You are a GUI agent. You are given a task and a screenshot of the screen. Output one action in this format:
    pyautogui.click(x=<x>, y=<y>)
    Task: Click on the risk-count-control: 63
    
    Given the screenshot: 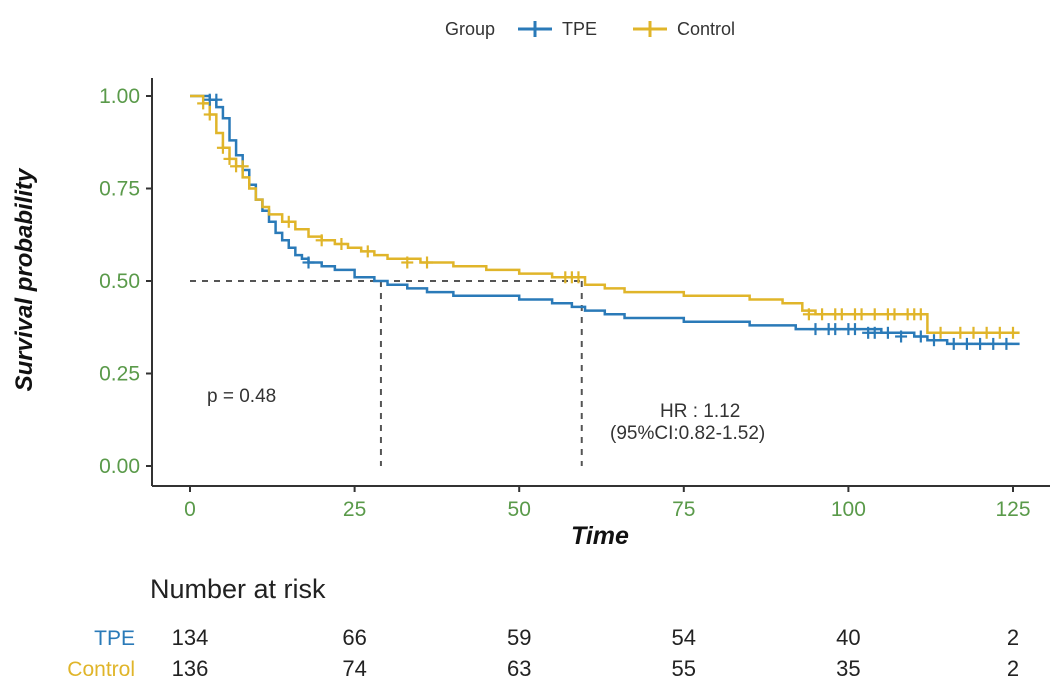 What is the action you would take?
    pyautogui.click(x=519, y=668)
    